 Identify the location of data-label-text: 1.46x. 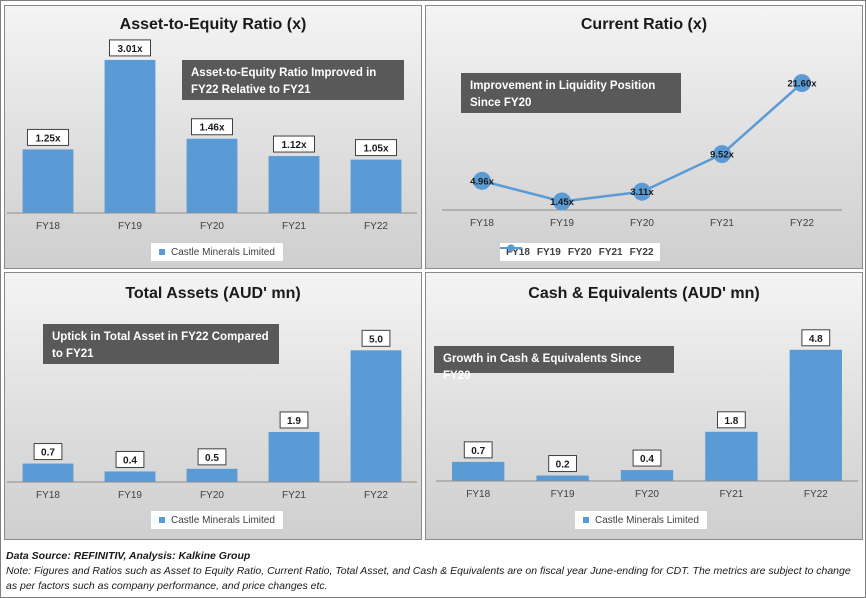
(211, 128).